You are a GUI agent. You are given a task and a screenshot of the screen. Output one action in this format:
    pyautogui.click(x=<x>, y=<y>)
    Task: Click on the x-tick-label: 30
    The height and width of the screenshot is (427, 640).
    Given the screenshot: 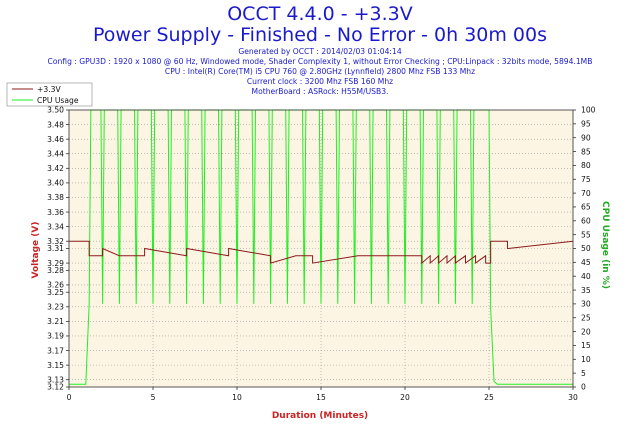 What is the action you would take?
    pyautogui.click(x=573, y=397)
    